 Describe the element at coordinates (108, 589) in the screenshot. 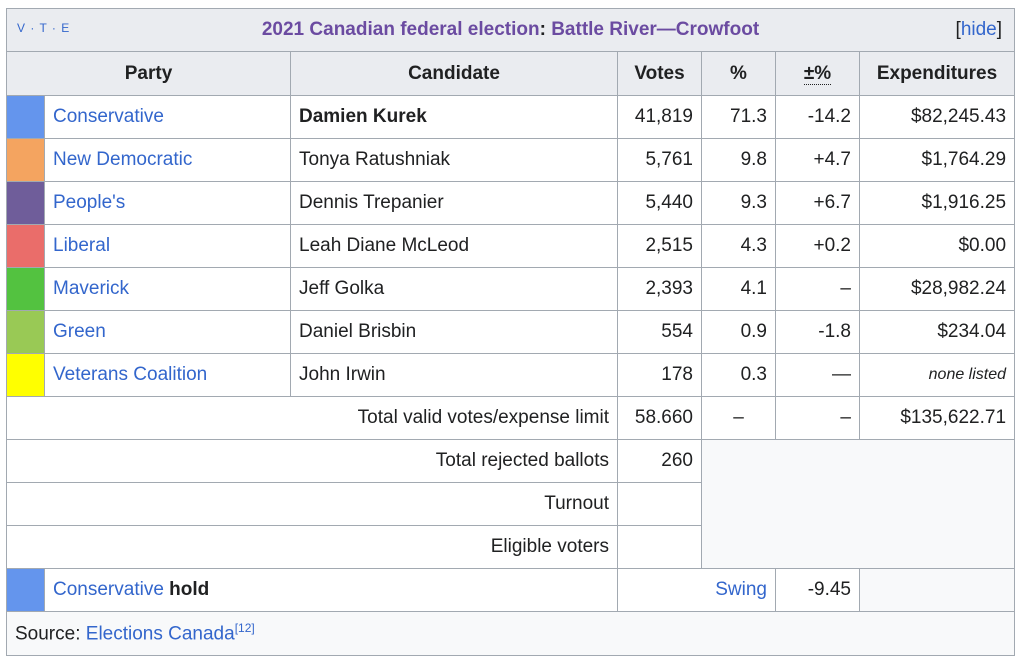

I see `hold-party-link: Conservative` at that location.